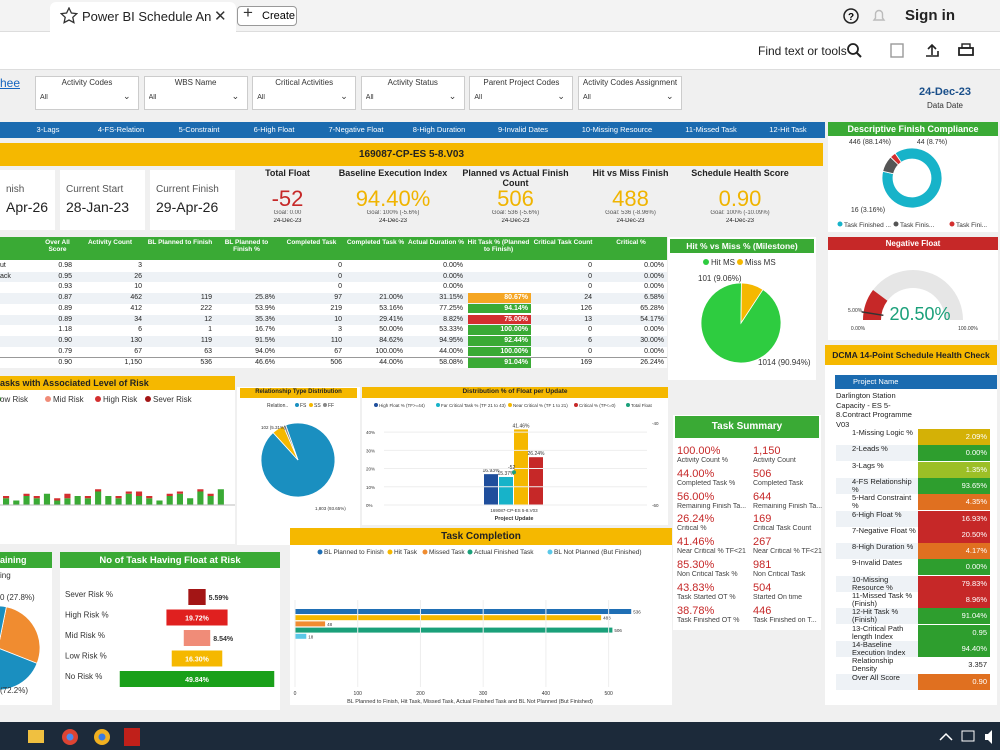 This screenshot has height=750, width=1000. I want to click on table-header-cell: Completed Task, so click(311, 242).